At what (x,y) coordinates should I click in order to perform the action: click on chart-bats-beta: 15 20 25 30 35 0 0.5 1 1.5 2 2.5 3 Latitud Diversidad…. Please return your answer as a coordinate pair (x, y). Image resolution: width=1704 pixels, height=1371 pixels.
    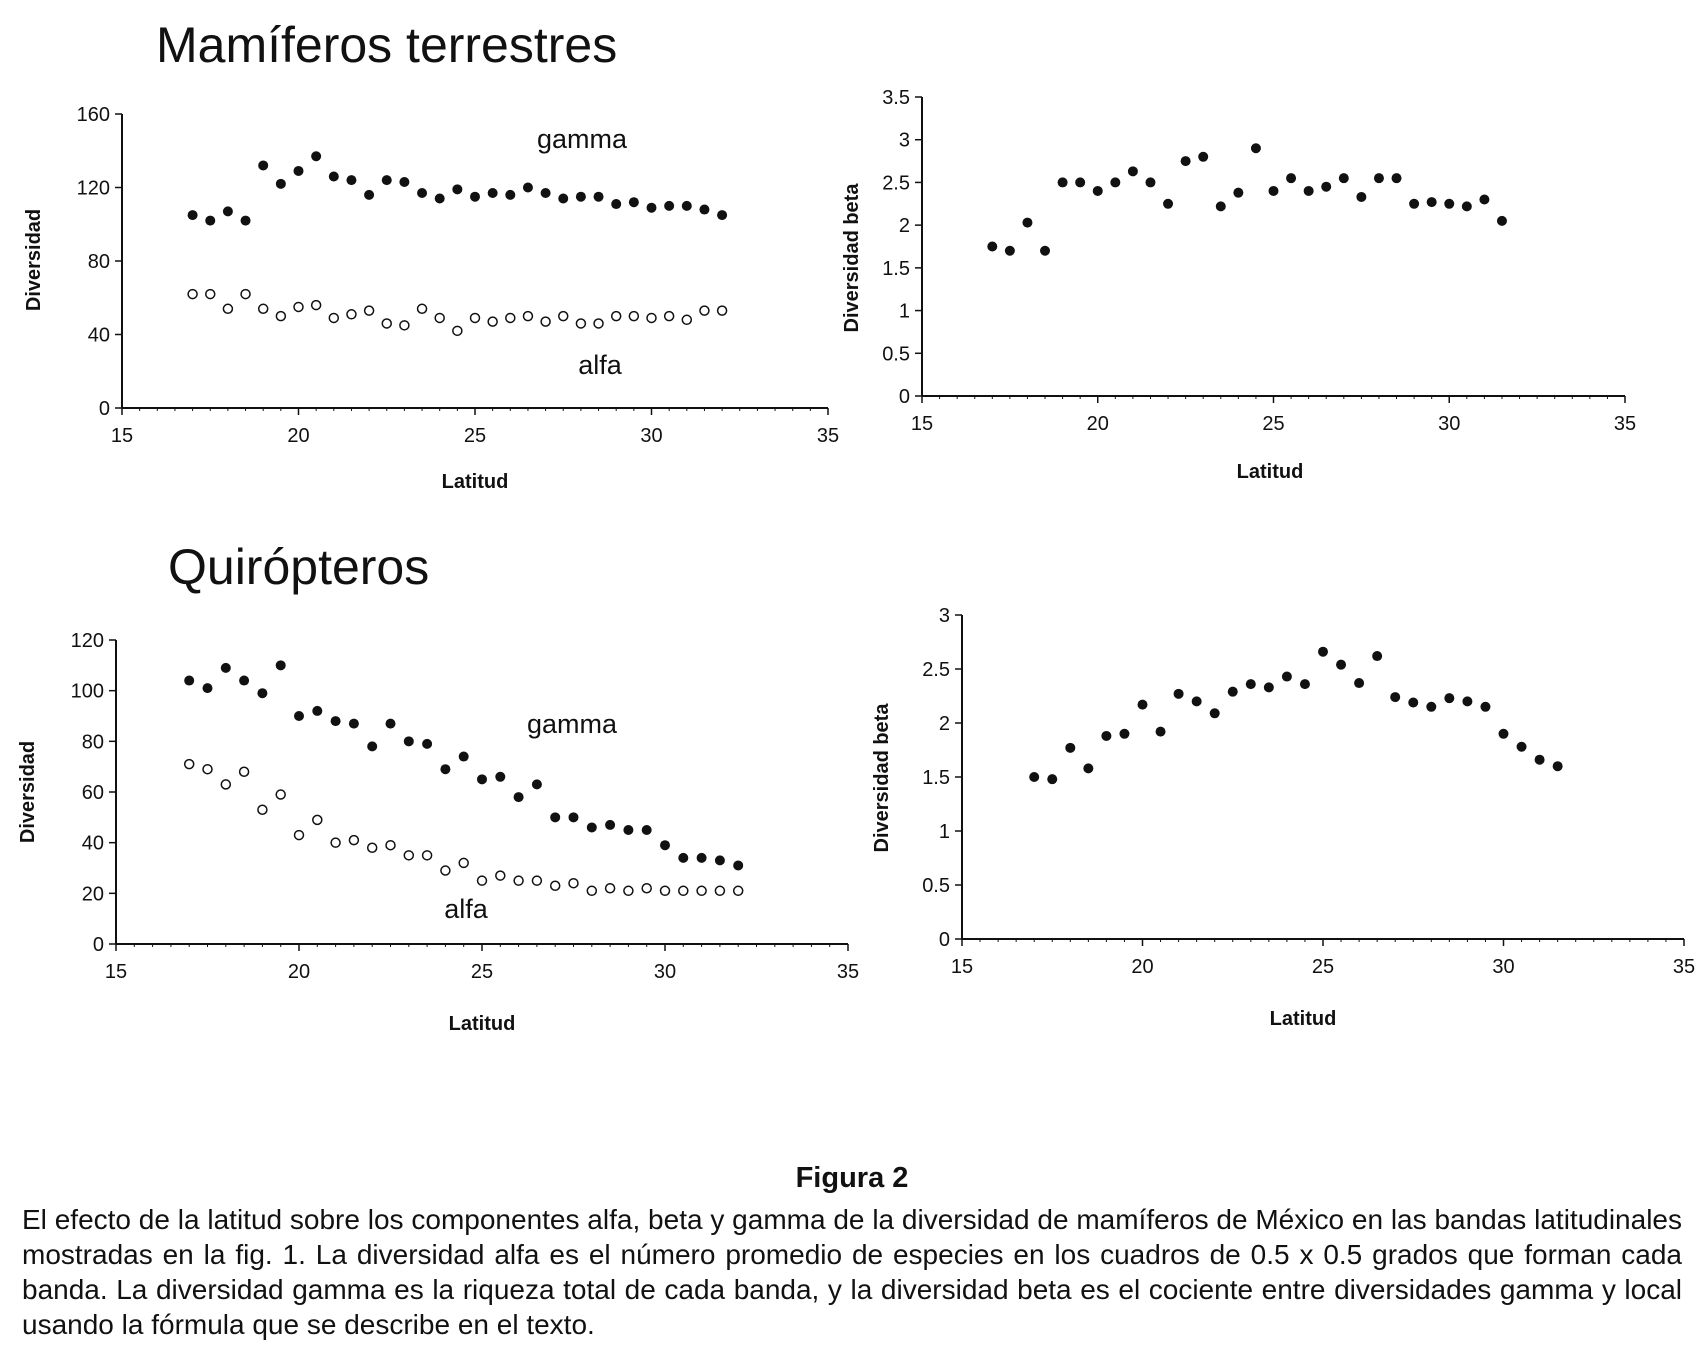
    Looking at the image, I should click on (1283, 817).